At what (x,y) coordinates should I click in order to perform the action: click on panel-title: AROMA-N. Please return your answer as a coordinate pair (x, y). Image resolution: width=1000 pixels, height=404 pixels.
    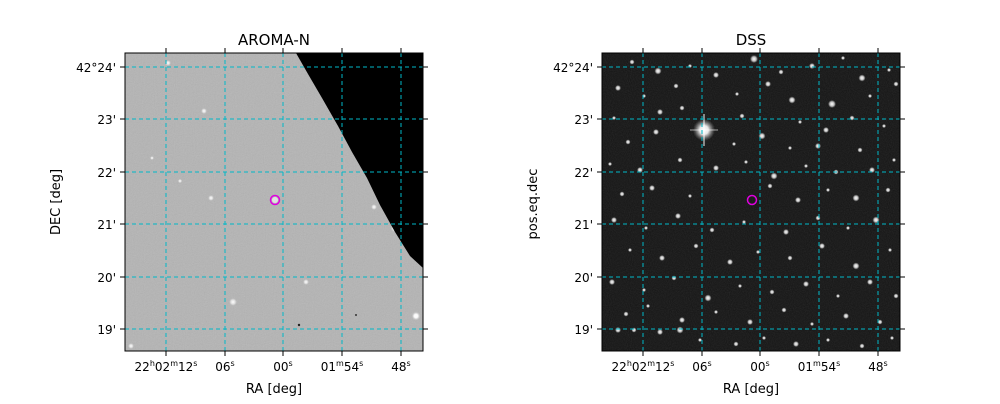
    Looking at the image, I should click on (274, 40).